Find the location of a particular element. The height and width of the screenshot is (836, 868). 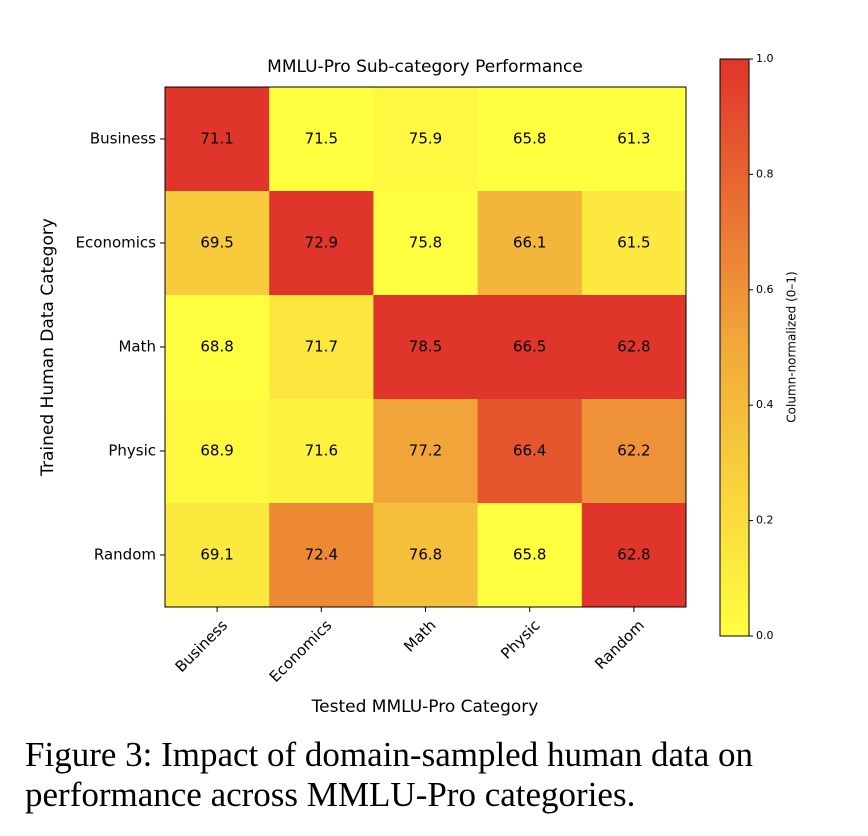

cell-label: 71.6 is located at coordinates (321, 451).